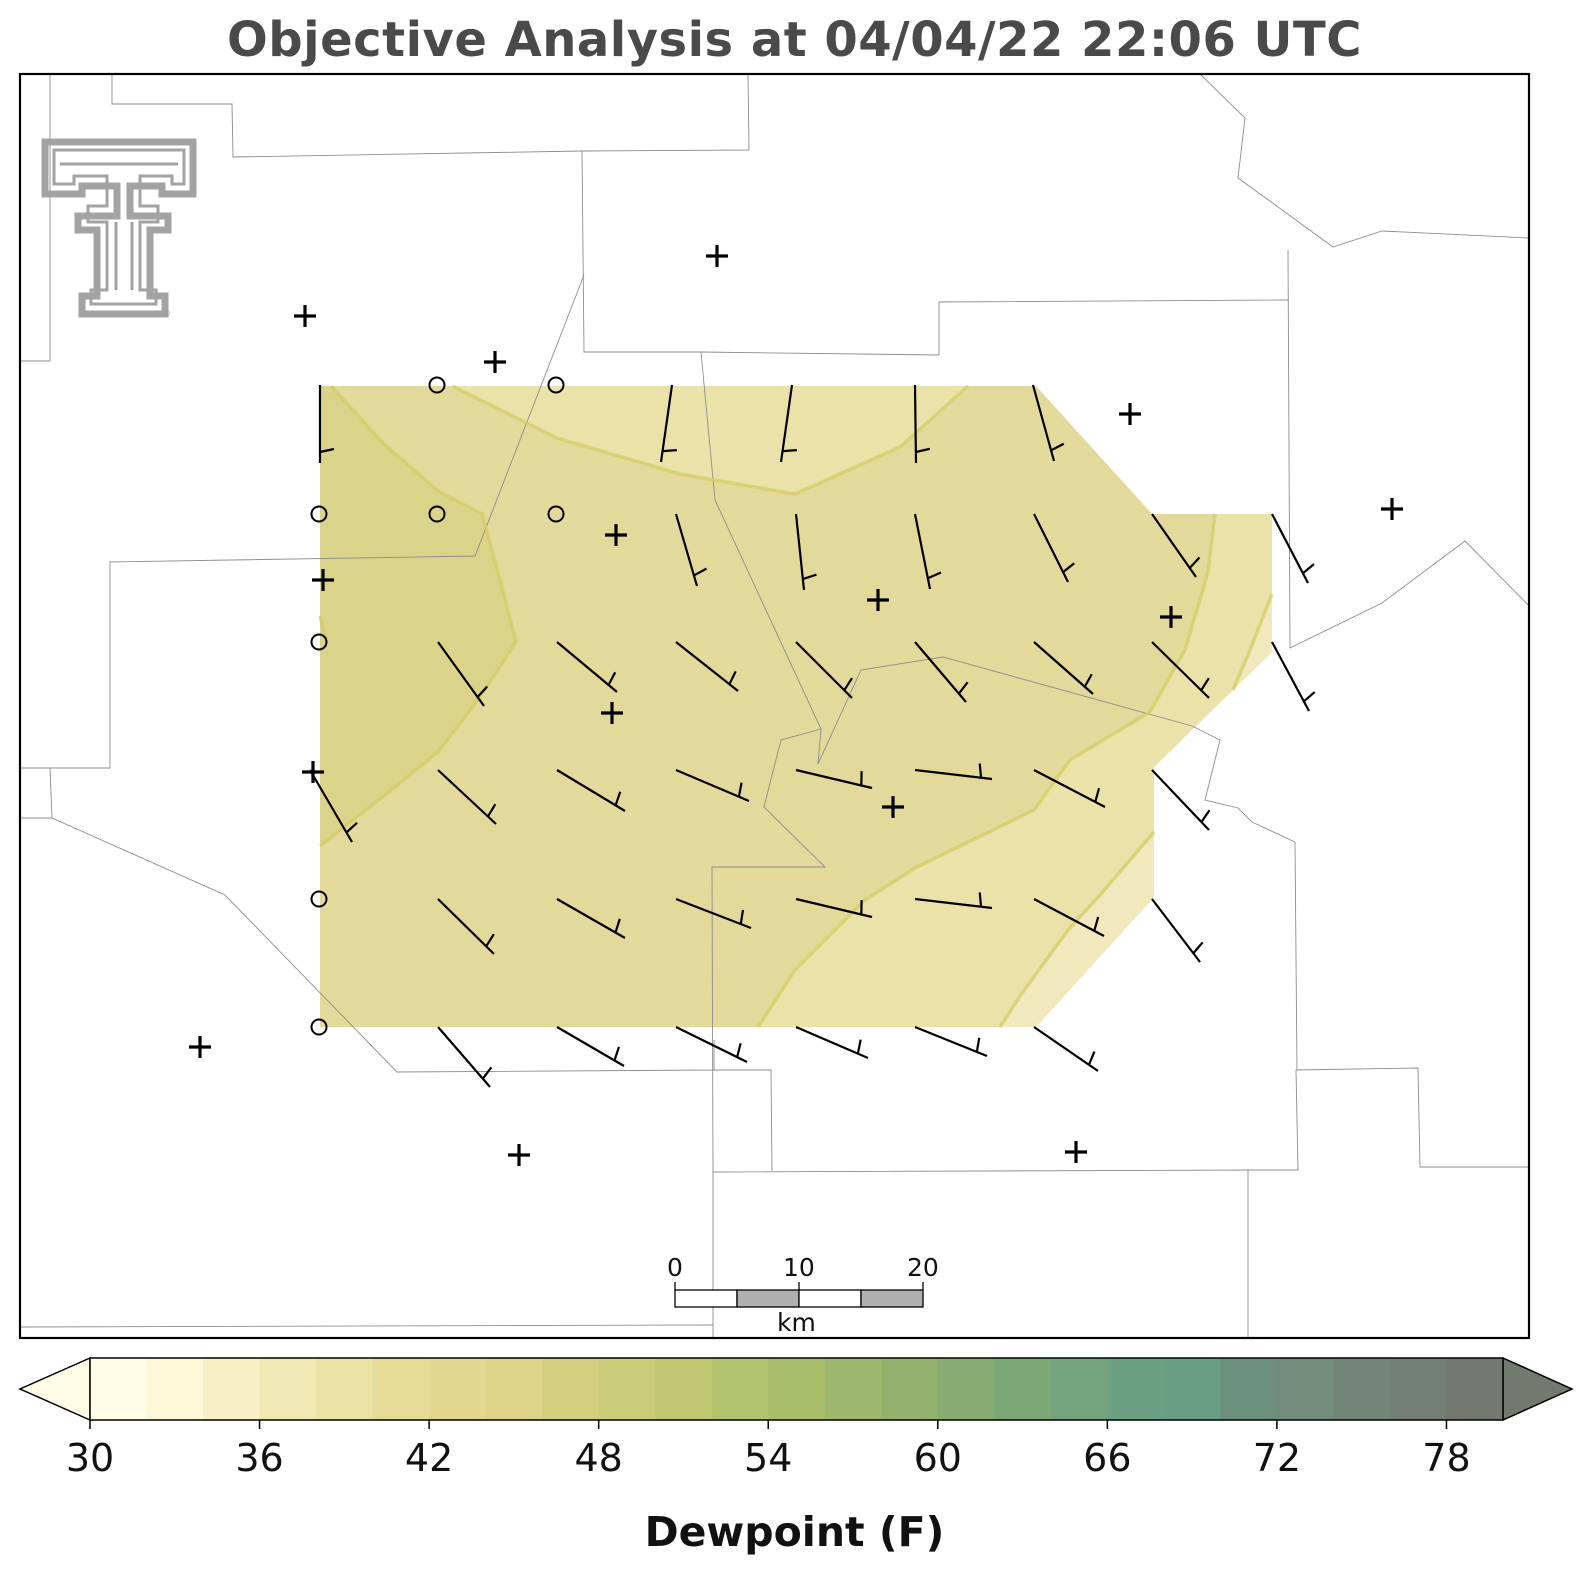  I want to click on map-title: Objective Analysis at 04/04/22 22:06 UTC, so click(794, 40).